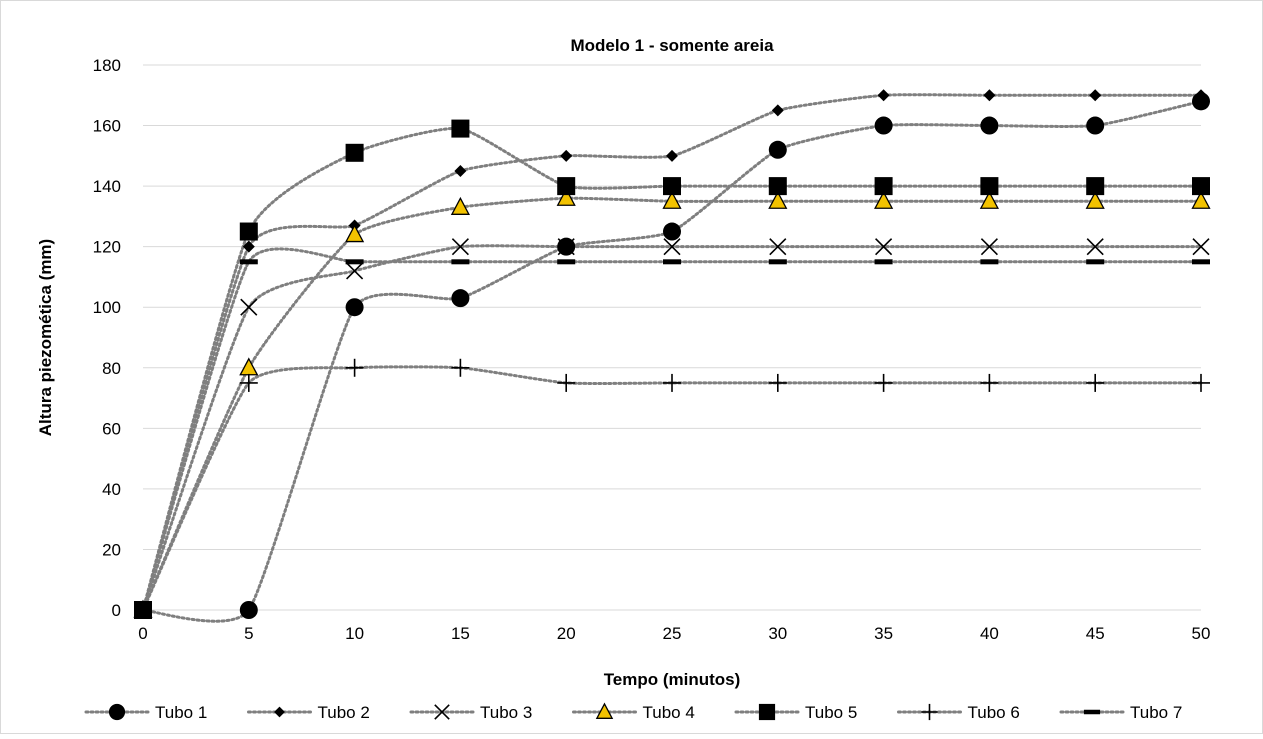 This screenshot has height=739, width=1263. Describe the element at coordinates (672, 679) in the screenshot. I see `x-axis-title: Tempo (minutos)` at that location.